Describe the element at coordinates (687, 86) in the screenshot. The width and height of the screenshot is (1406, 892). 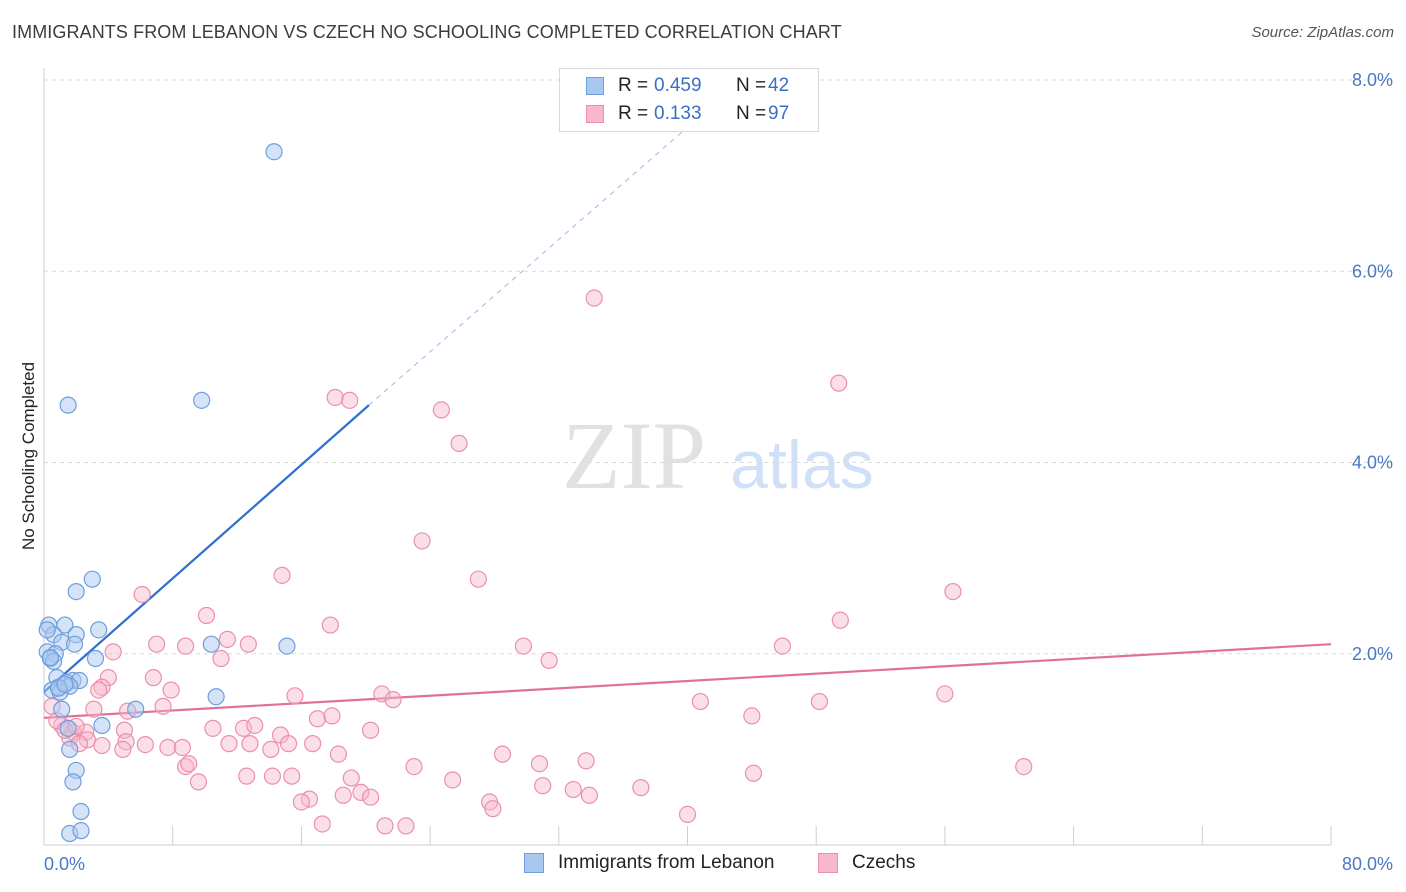
I see `legend-row-lebanon: R = 0.459 N = 42` at that location.